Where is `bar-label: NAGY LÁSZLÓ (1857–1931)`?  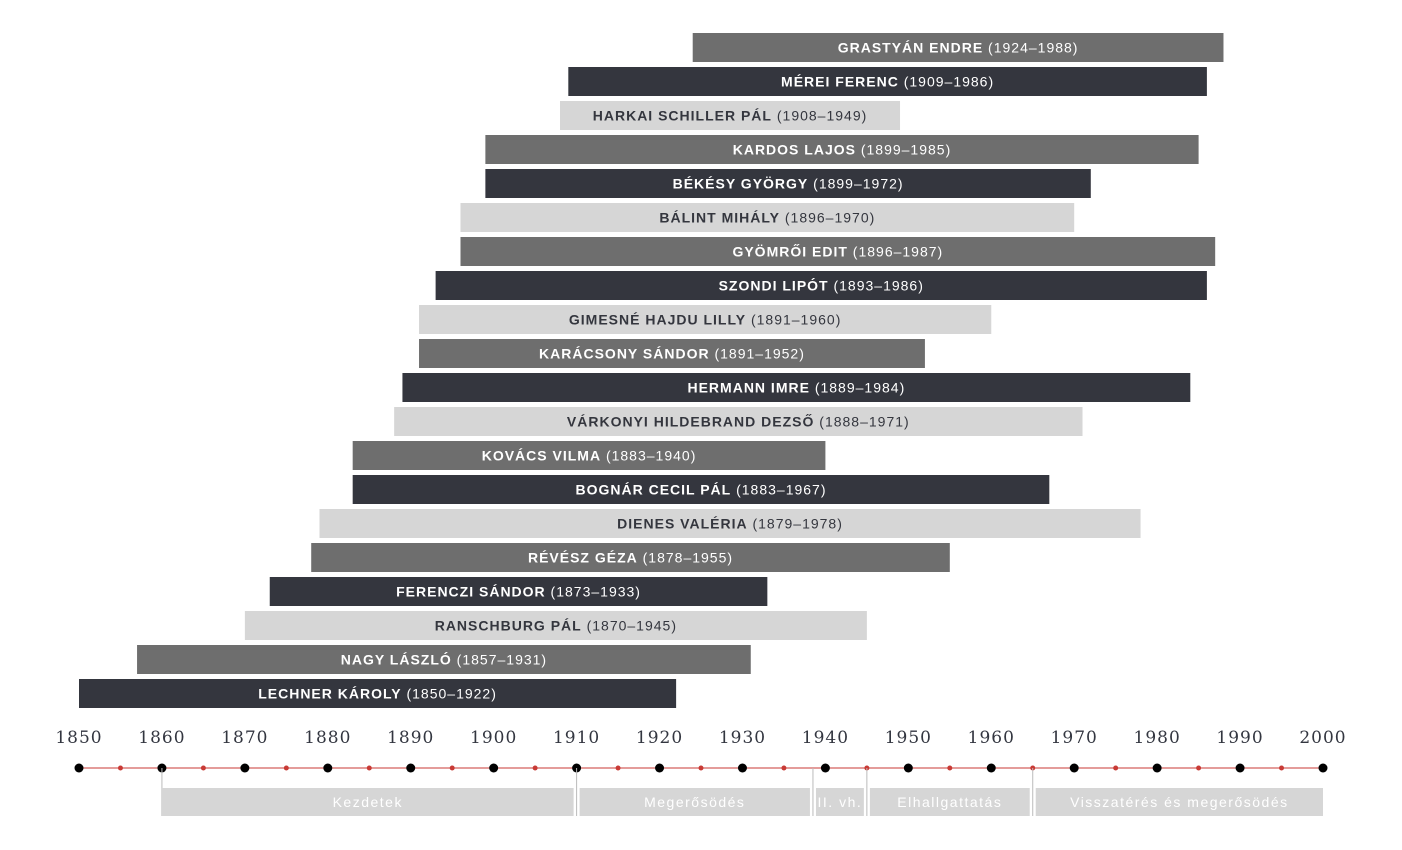 bar-label: NAGY LÁSZLÓ (1857–1931) is located at coordinates (444, 659).